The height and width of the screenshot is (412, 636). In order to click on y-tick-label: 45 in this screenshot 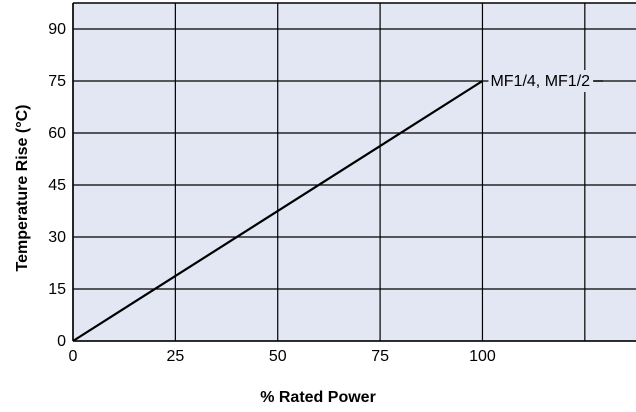, I will do `click(57, 185)`.